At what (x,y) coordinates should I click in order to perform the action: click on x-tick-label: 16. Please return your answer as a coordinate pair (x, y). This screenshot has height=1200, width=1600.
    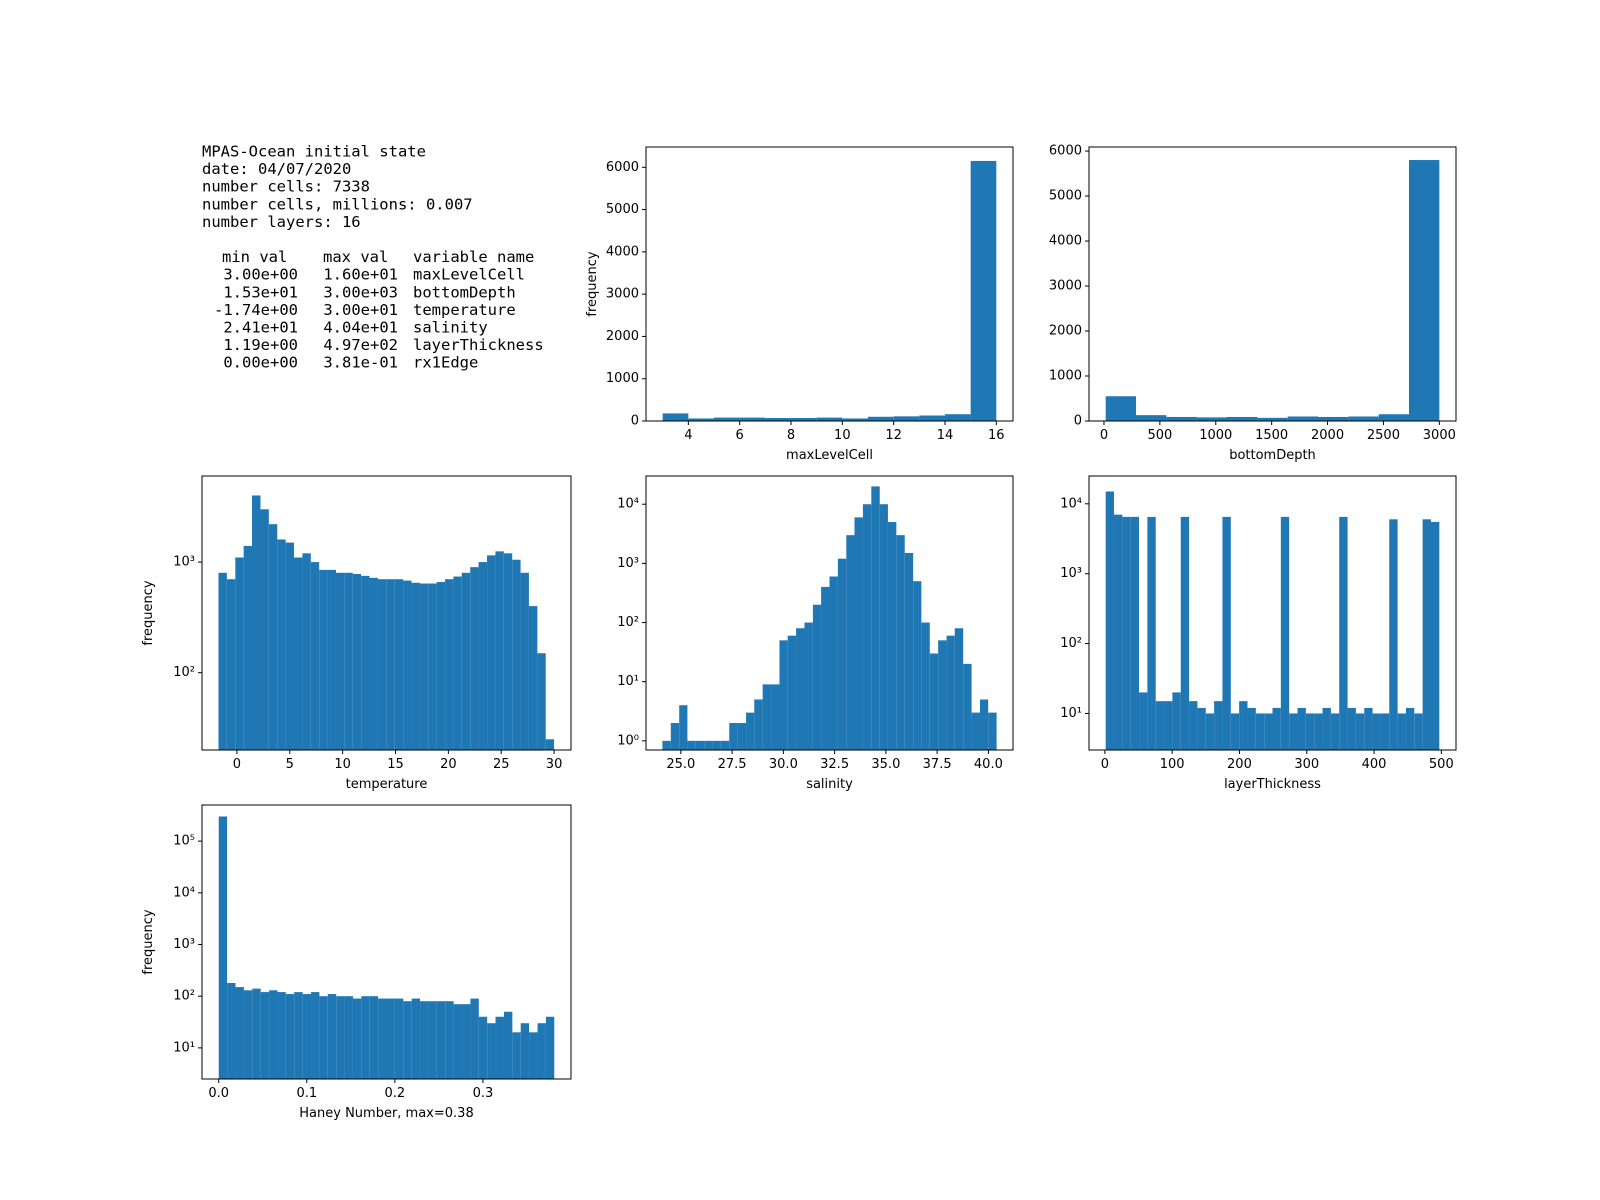
    Looking at the image, I should click on (996, 435).